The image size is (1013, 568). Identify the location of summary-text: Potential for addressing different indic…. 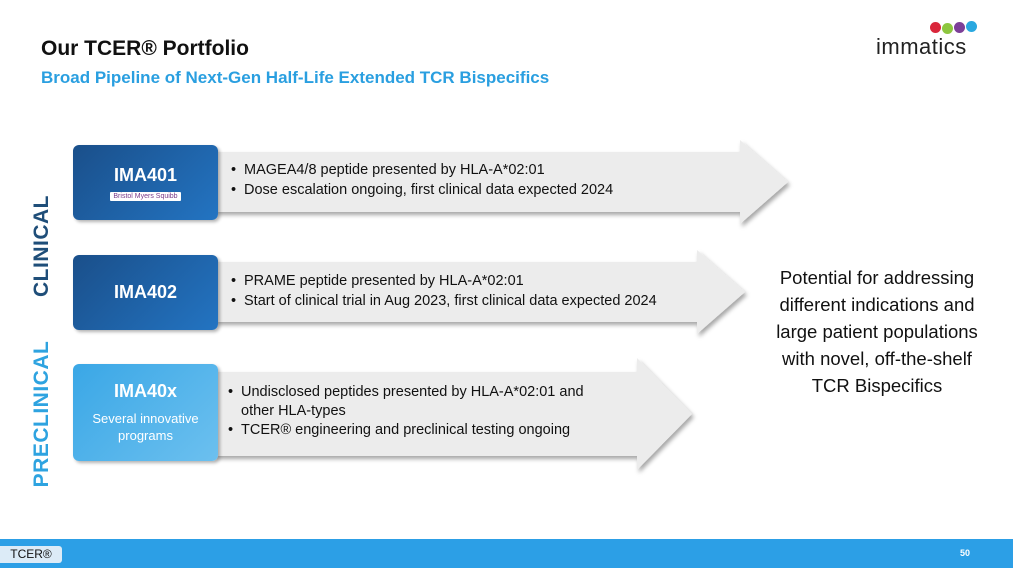
(877, 331).